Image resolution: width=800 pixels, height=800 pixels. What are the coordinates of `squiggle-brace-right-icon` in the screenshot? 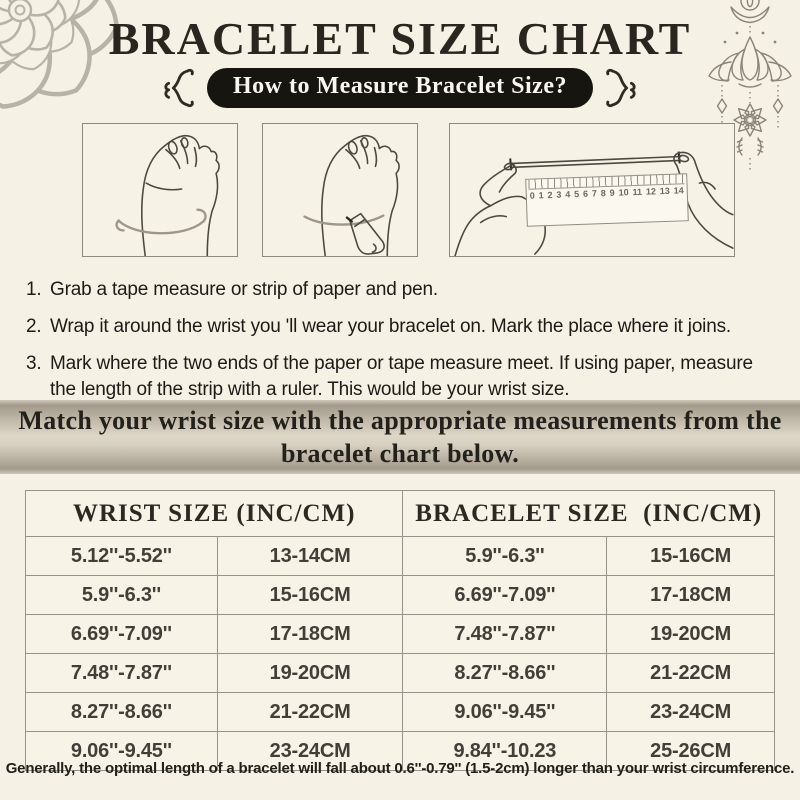 It's located at (621, 88).